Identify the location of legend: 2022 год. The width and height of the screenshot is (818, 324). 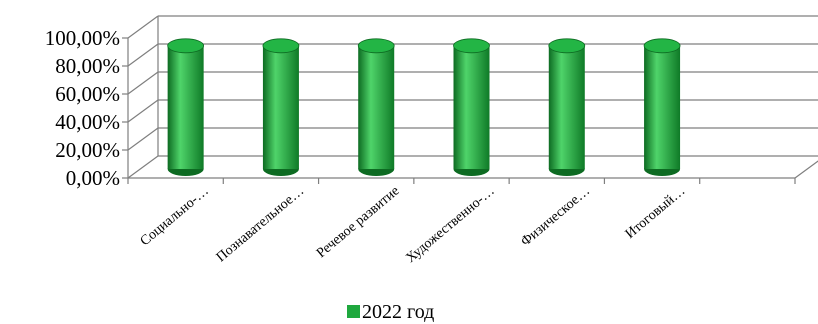
(390, 312).